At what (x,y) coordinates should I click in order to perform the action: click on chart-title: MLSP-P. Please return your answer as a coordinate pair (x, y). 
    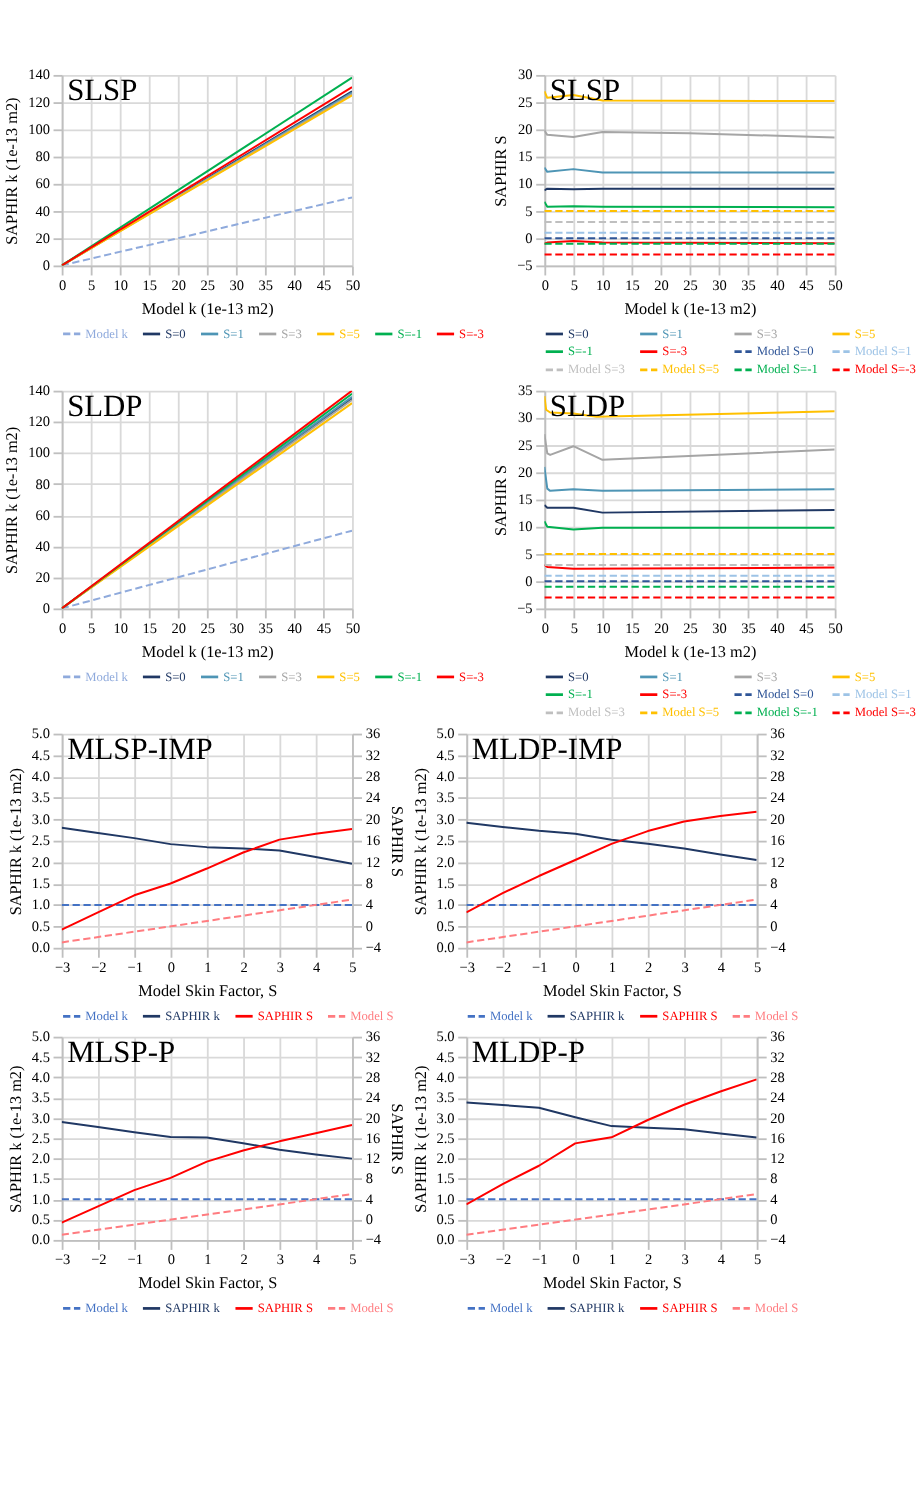
    Looking at the image, I should click on (121, 1053).